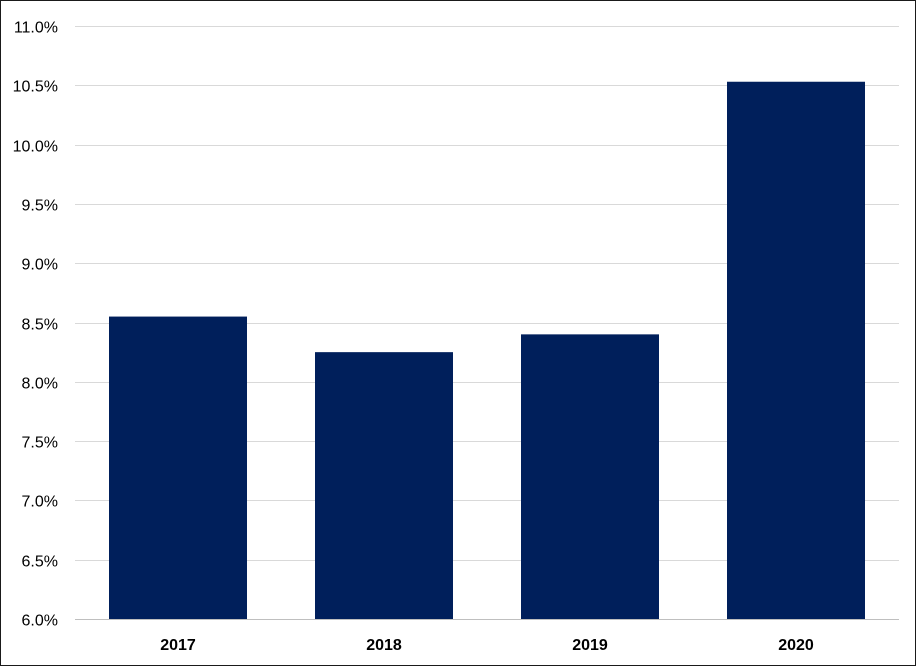 This screenshot has width=916, height=666. I want to click on y-tick-label: 6.5%, so click(40, 562).